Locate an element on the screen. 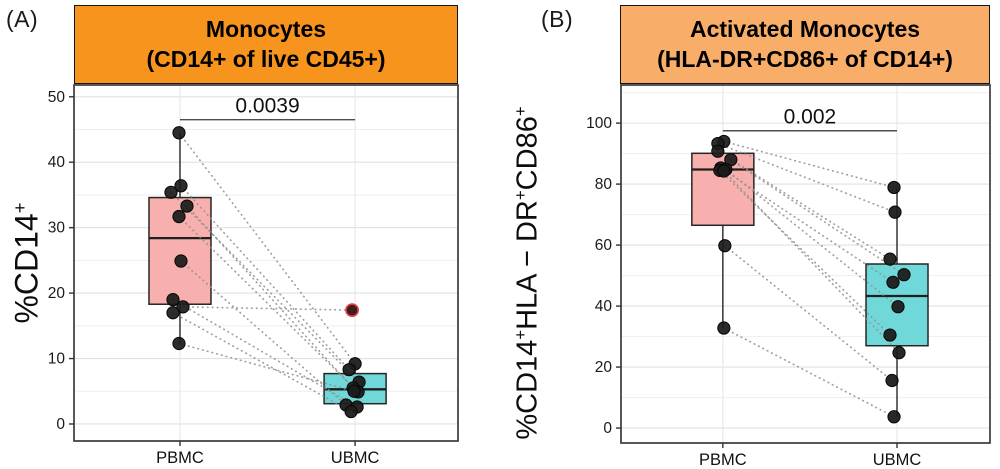  data-point-ubmc-outlier is located at coordinates (352, 310).